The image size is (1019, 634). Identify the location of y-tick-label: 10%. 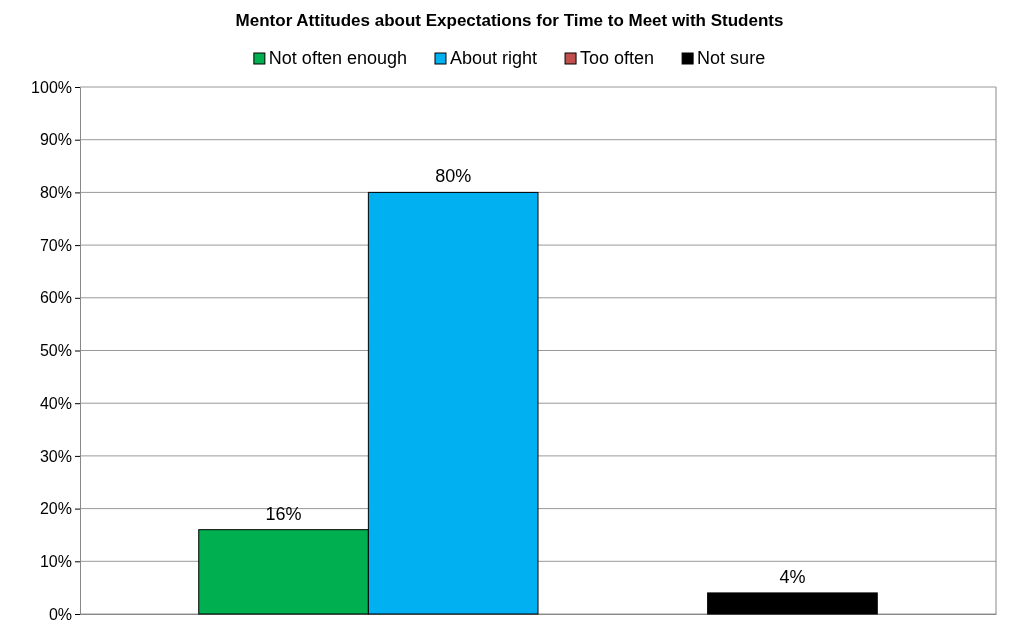
(55, 561).